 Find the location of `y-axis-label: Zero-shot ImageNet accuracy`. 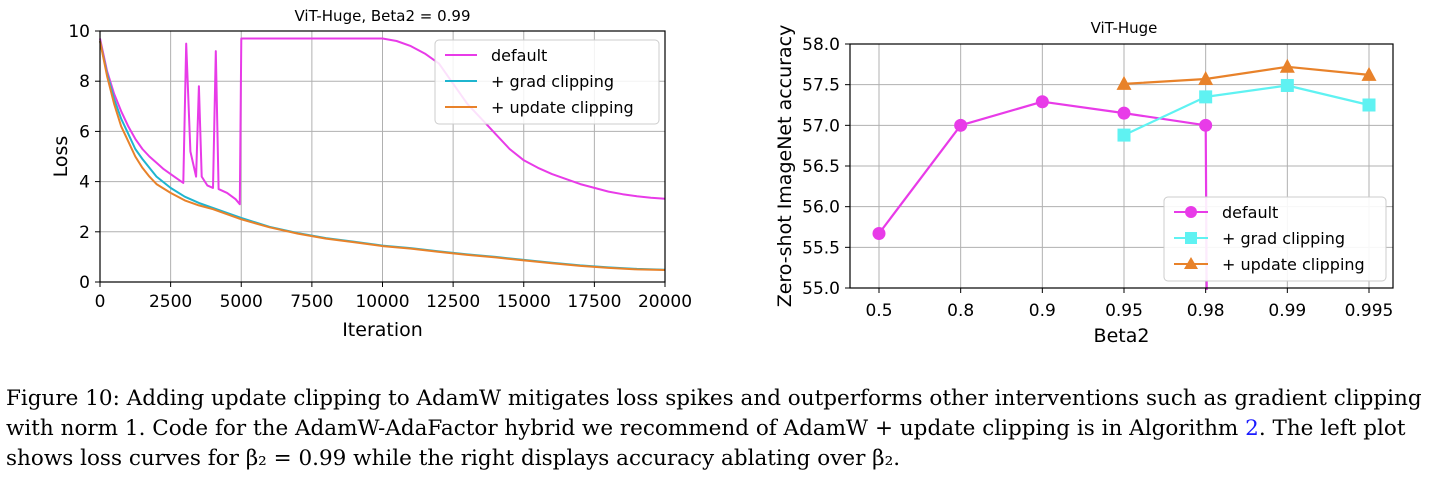

y-axis-label: Zero-shot ImageNet accuracy is located at coordinates (785, 166).